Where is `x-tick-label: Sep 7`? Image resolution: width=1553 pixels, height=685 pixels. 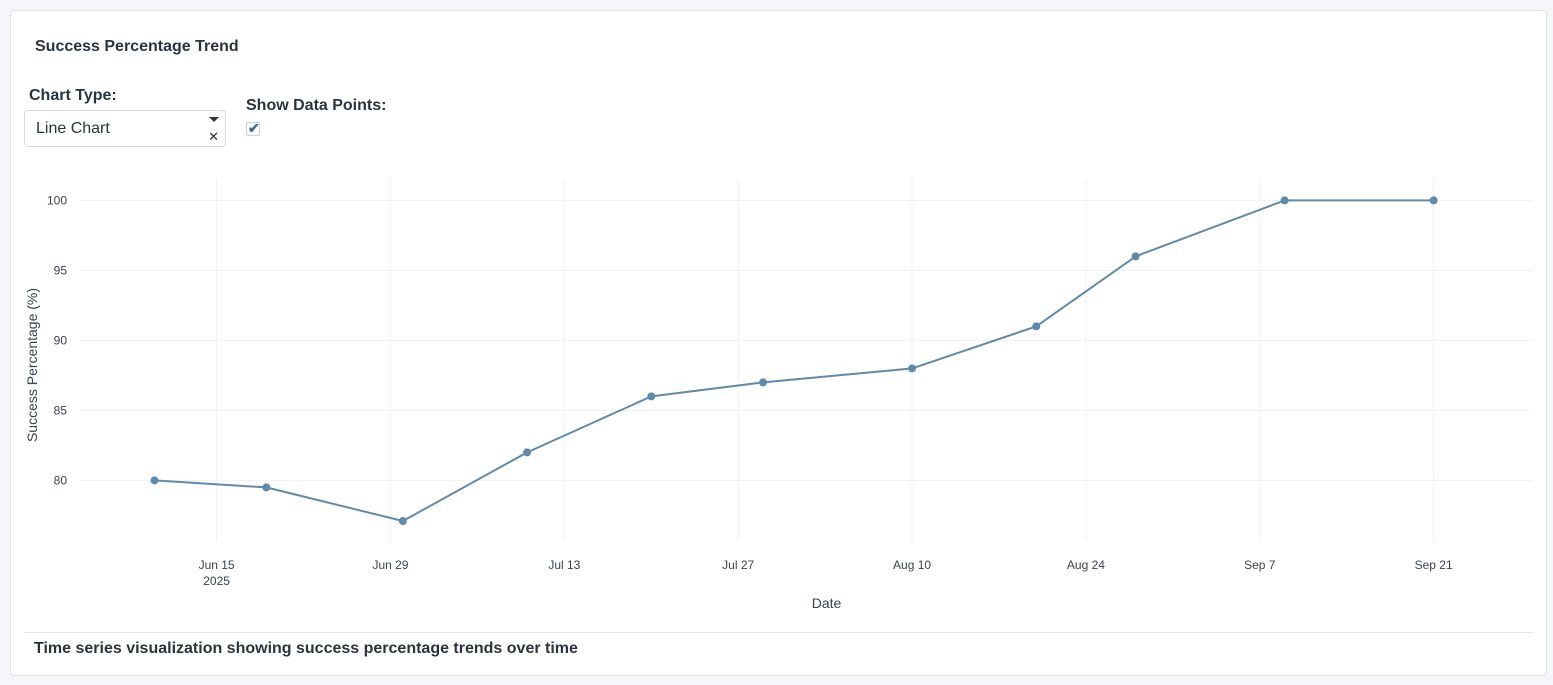
x-tick-label: Sep 7 is located at coordinates (1260, 565).